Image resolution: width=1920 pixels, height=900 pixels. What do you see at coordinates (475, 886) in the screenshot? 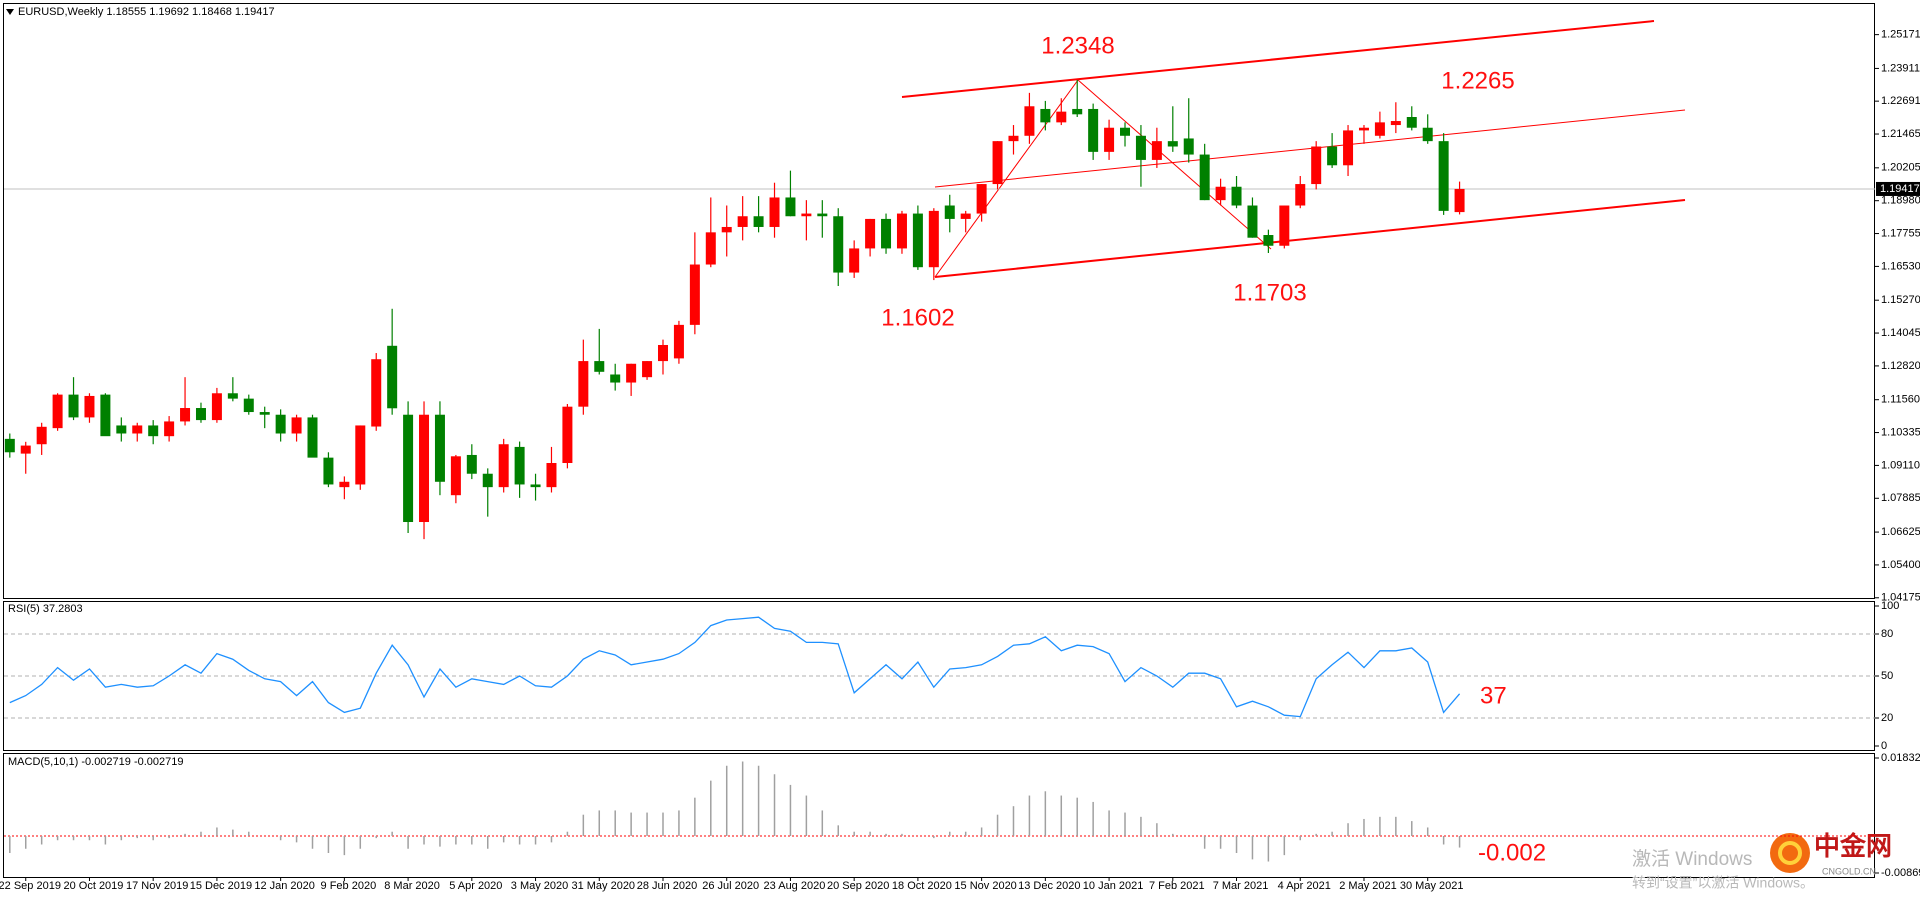
I see `x-tick-label: 5 Apr 2020` at bounding box center [475, 886].